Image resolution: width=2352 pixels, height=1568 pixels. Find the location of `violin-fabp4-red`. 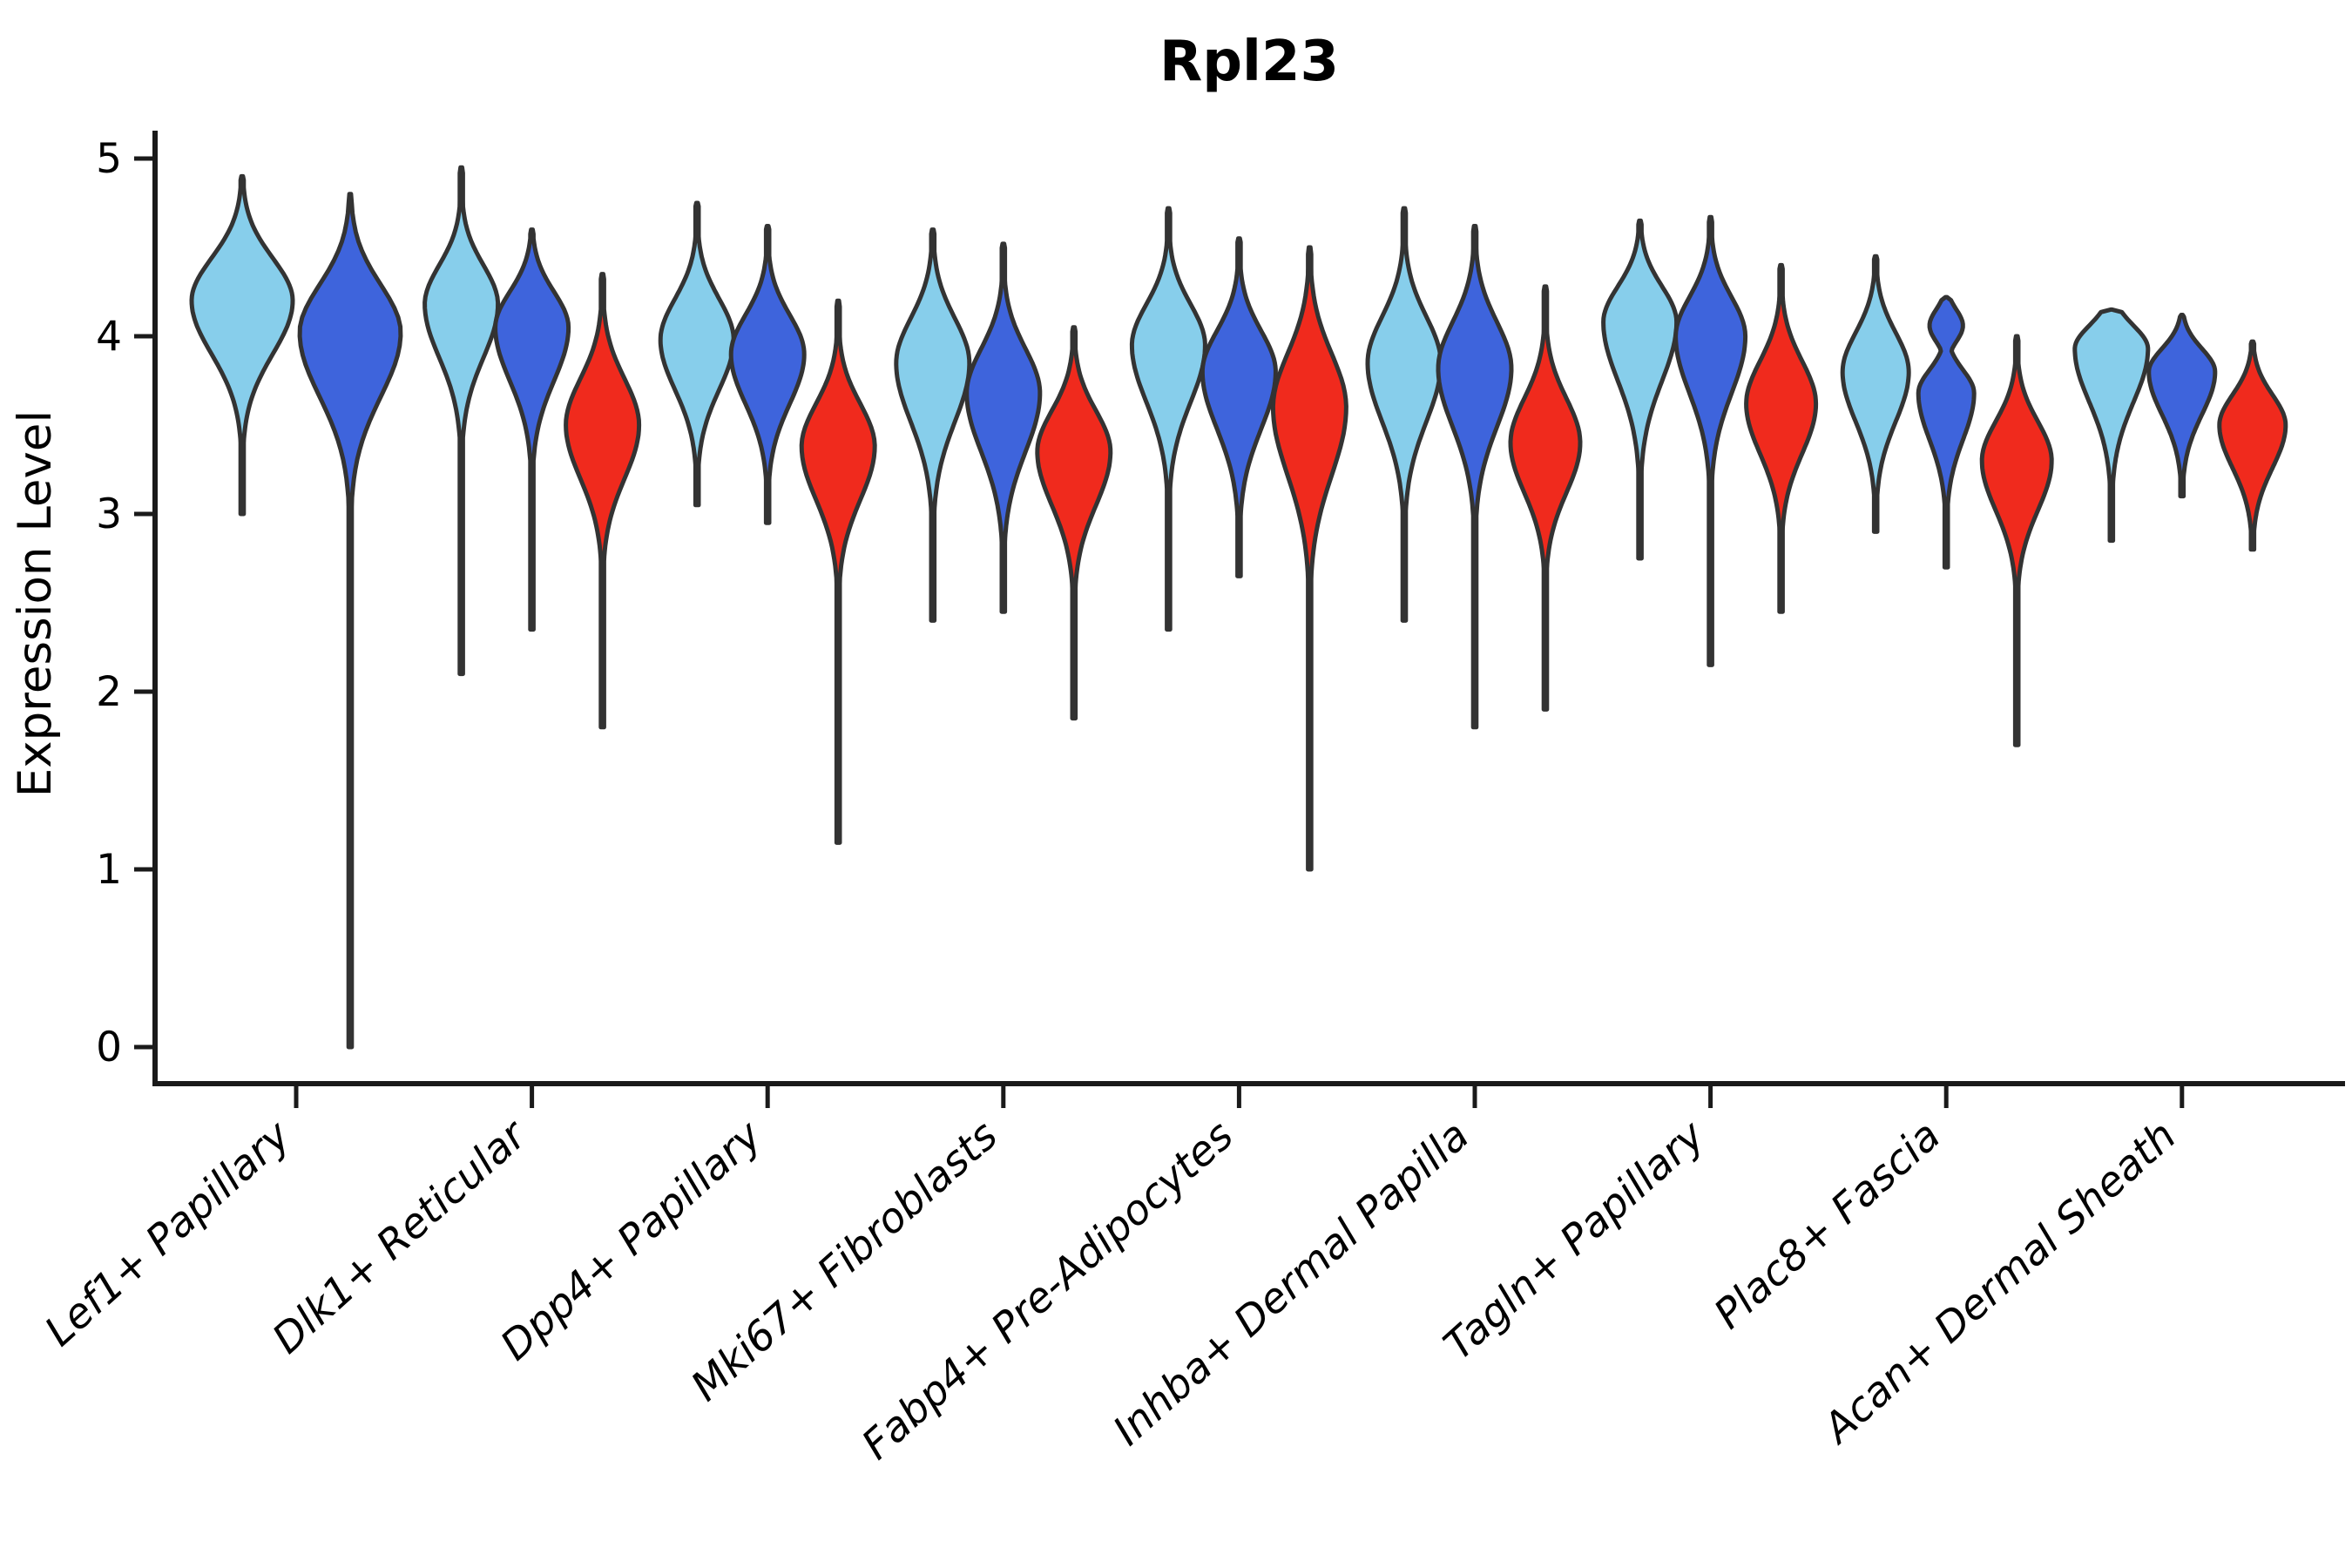

violin-fabp4-red is located at coordinates (1309, 559).